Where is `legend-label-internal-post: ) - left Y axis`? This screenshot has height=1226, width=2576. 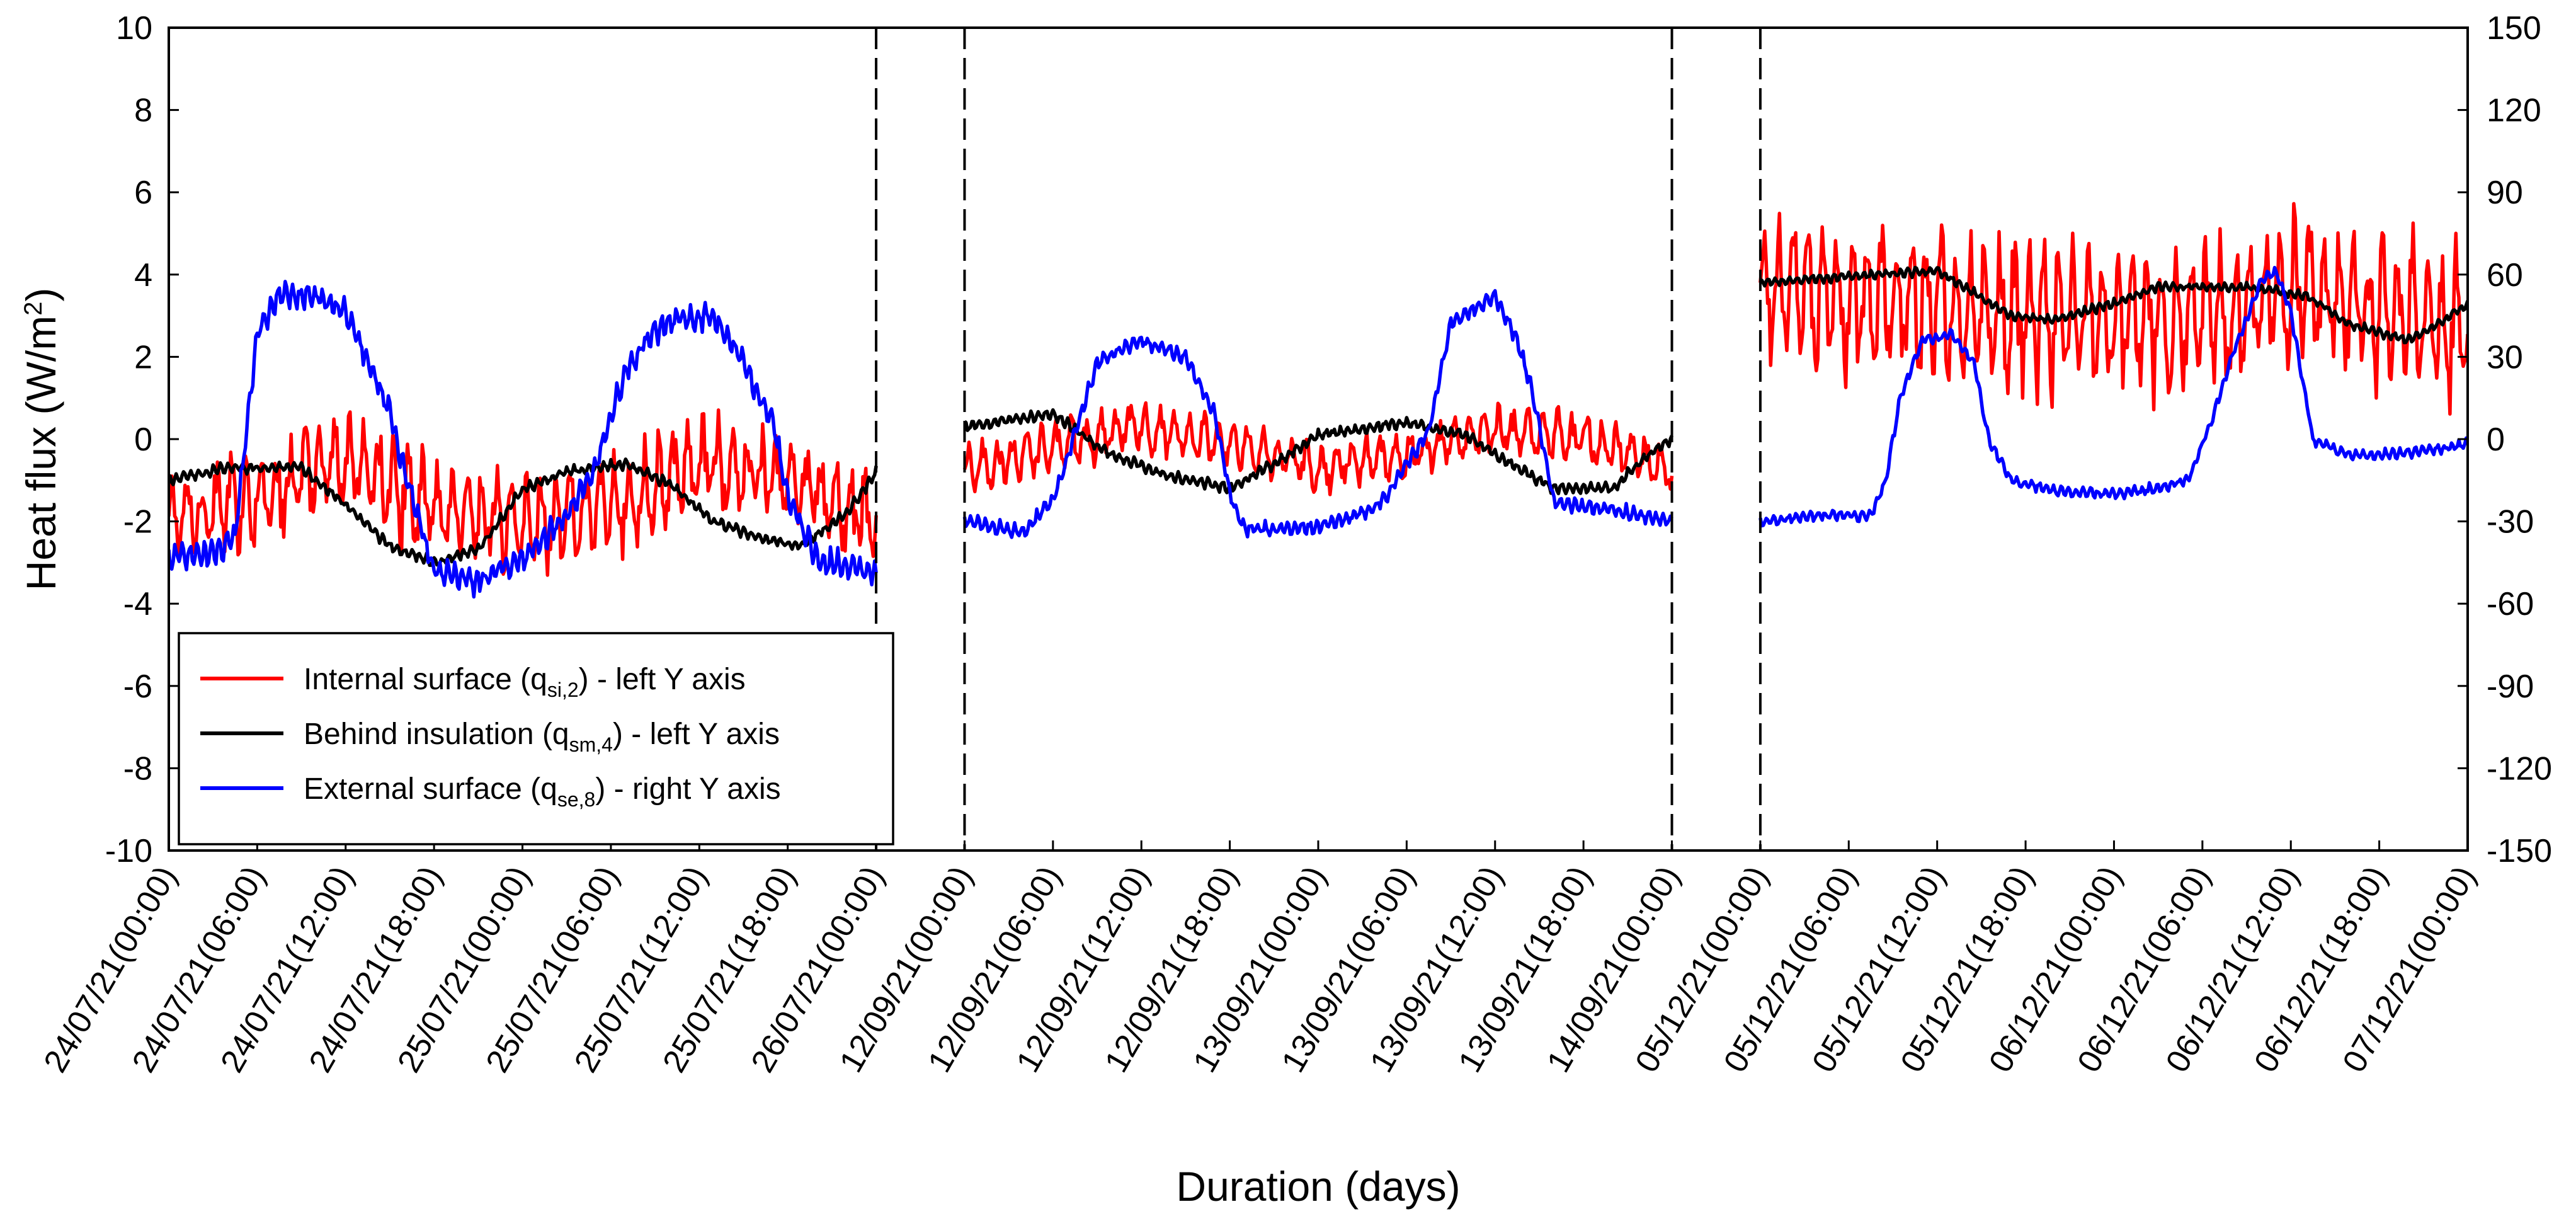
legend-label-internal-post: ) - left Y axis is located at coordinates (662, 679).